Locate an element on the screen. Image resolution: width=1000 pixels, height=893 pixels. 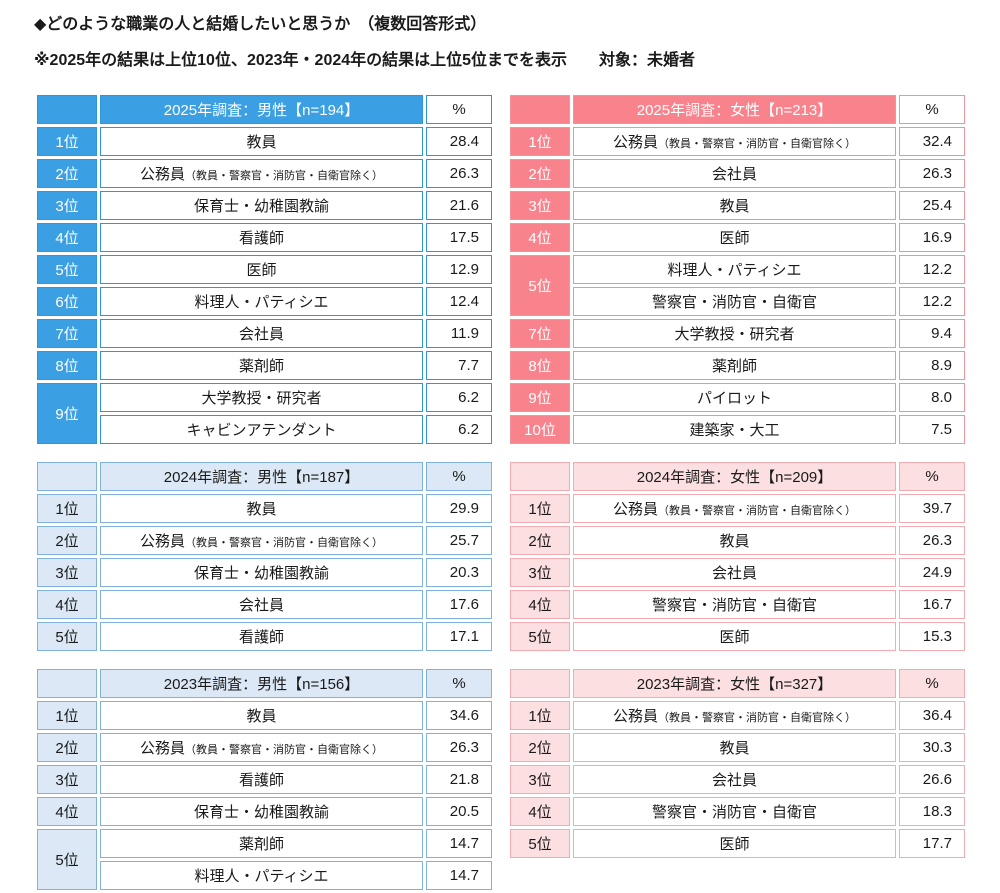
table-row: 4位 看護師 17.5 is located at coordinates (264, 237).